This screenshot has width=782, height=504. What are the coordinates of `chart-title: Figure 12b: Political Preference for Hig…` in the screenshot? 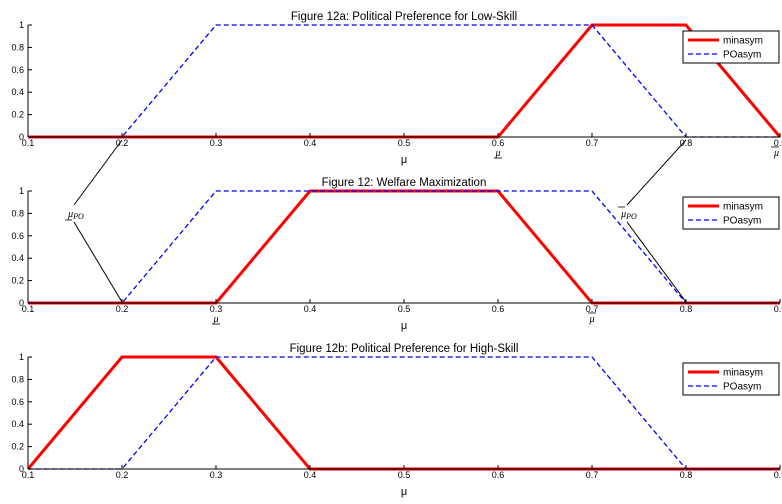 It's located at (404, 349).